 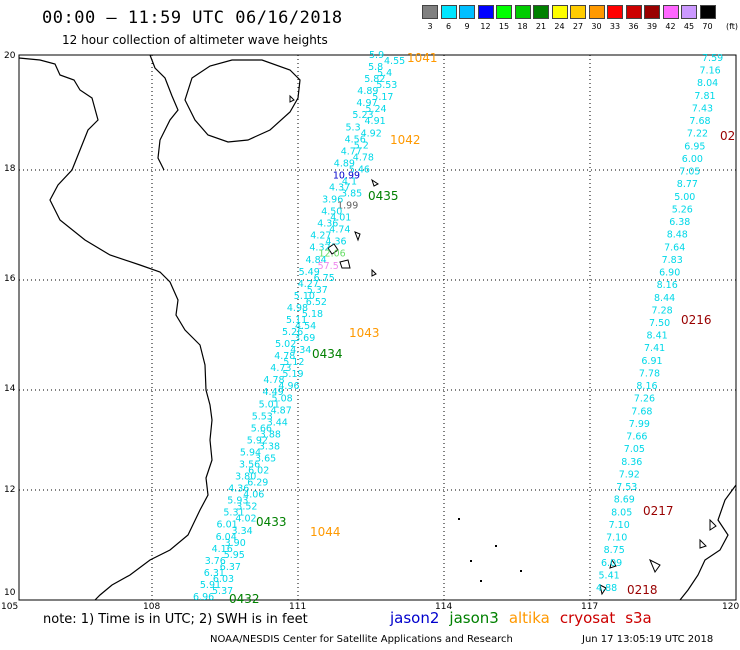 What do you see at coordinates (710, 71) in the screenshot?
I see `swh-value: 7.16` at bounding box center [710, 71].